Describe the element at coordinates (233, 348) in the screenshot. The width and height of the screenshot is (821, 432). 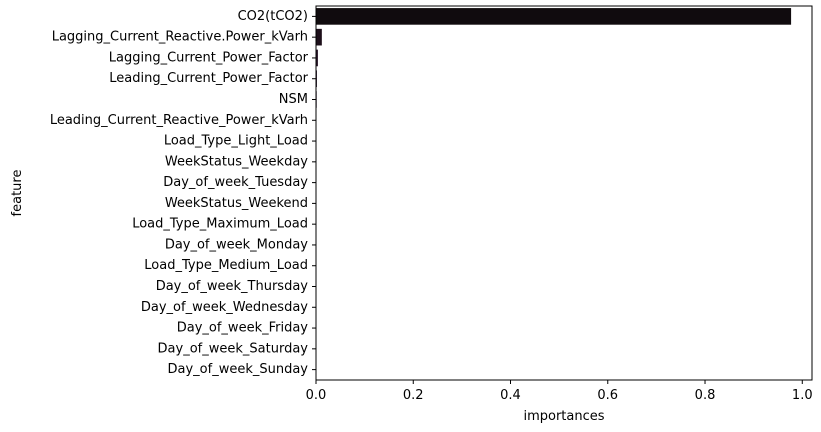
I see `y-tick-label: Day_of_week_Saturday` at that location.